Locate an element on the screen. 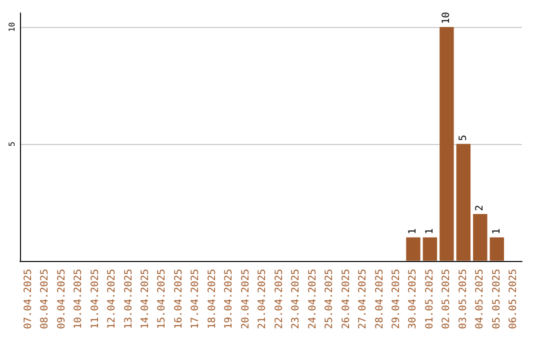 The width and height of the screenshot is (540, 340). x-tick-label: 12.04.2025 is located at coordinates (112, 299).